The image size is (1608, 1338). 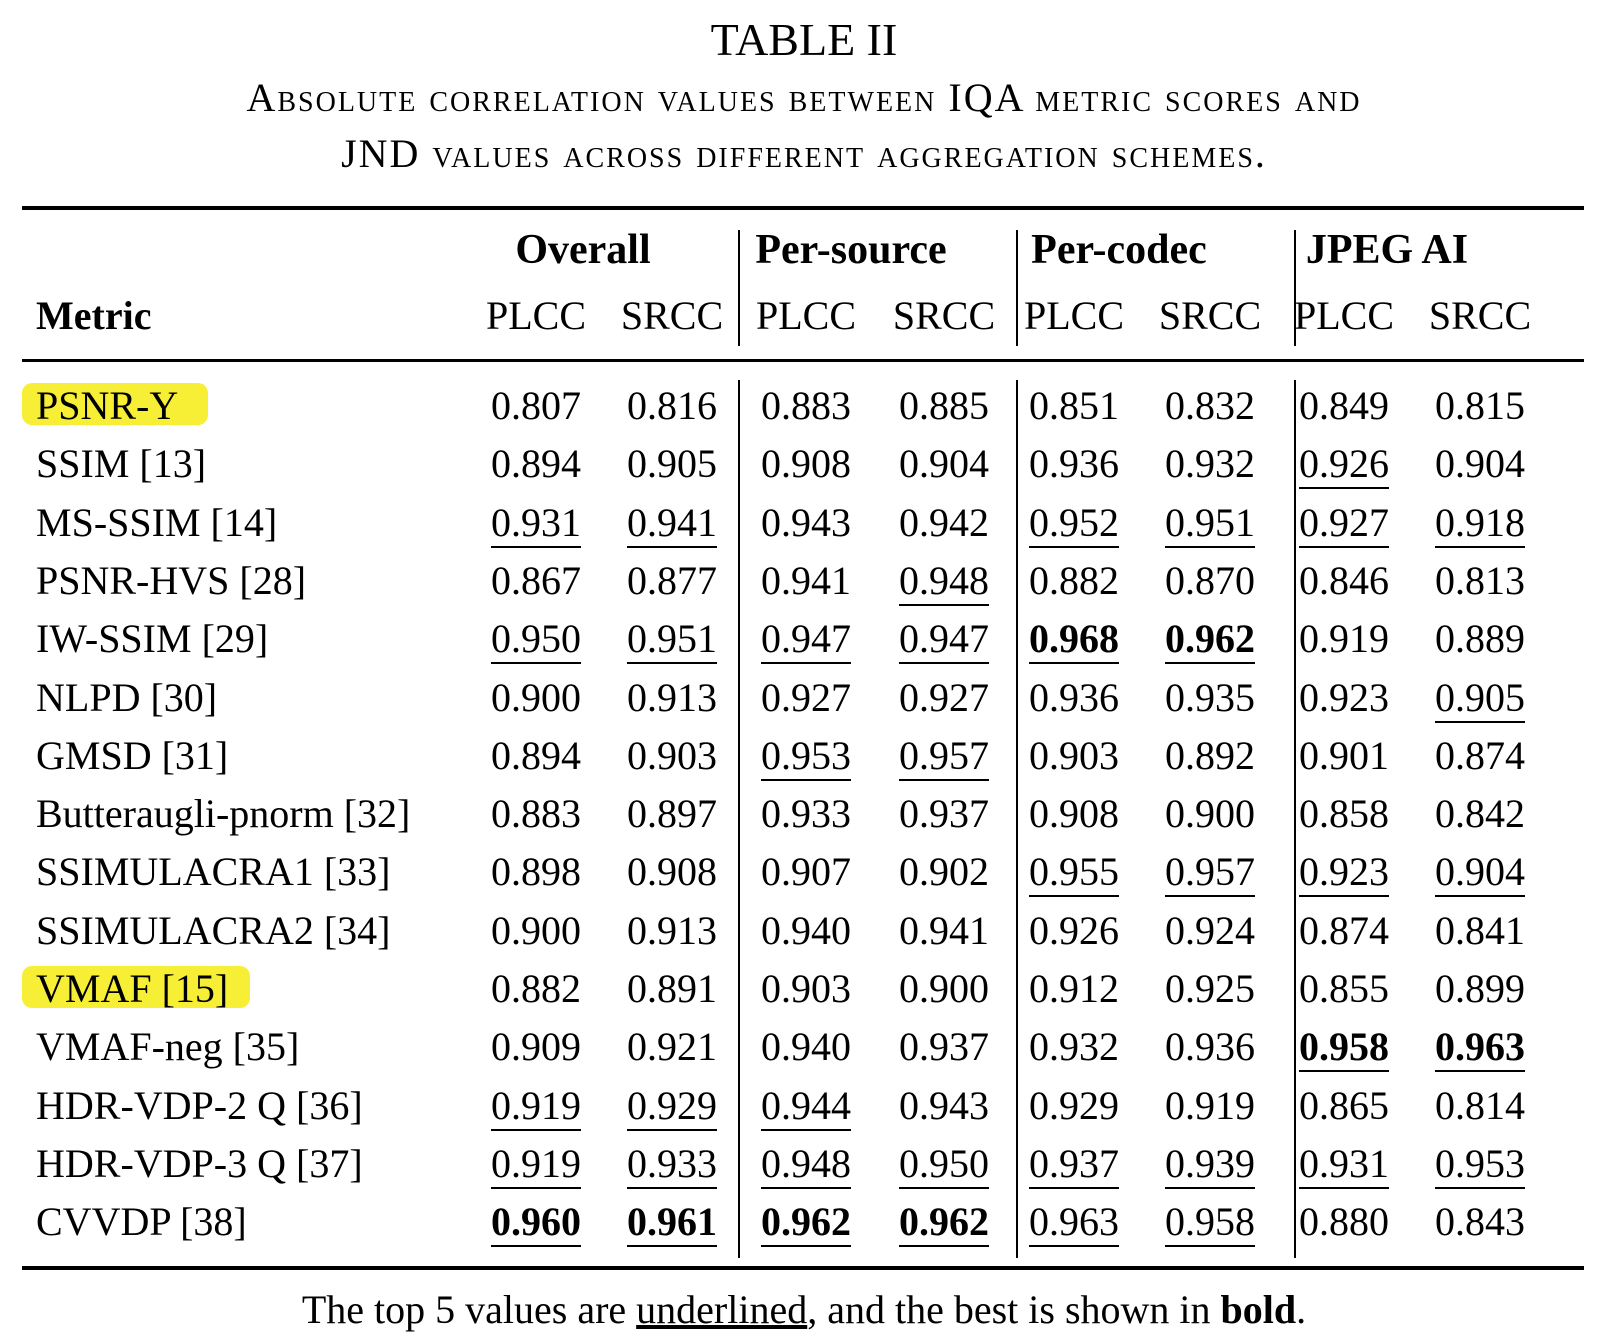 I want to click on value-text: 0.924, so click(x=1210, y=930).